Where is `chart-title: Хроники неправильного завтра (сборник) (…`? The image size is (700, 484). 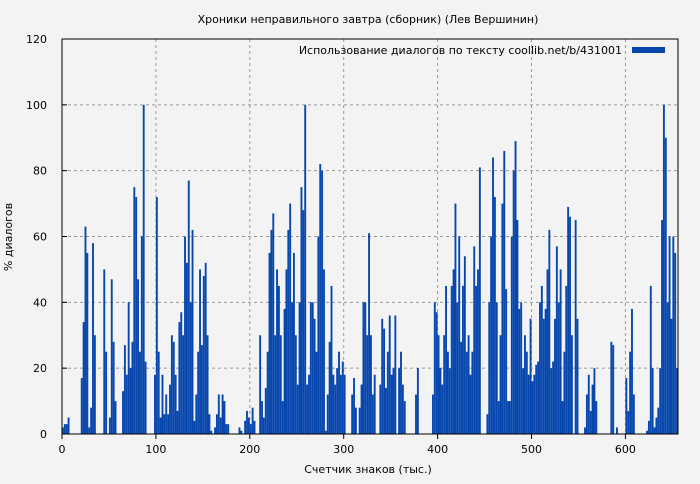 chart-title: Хроники неправильного завтра (сборник) (… is located at coordinates (368, 19).